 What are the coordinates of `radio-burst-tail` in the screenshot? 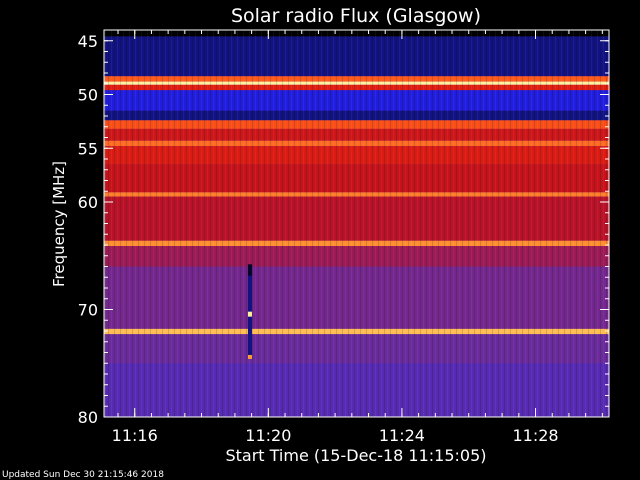 It's located at (249, 356).